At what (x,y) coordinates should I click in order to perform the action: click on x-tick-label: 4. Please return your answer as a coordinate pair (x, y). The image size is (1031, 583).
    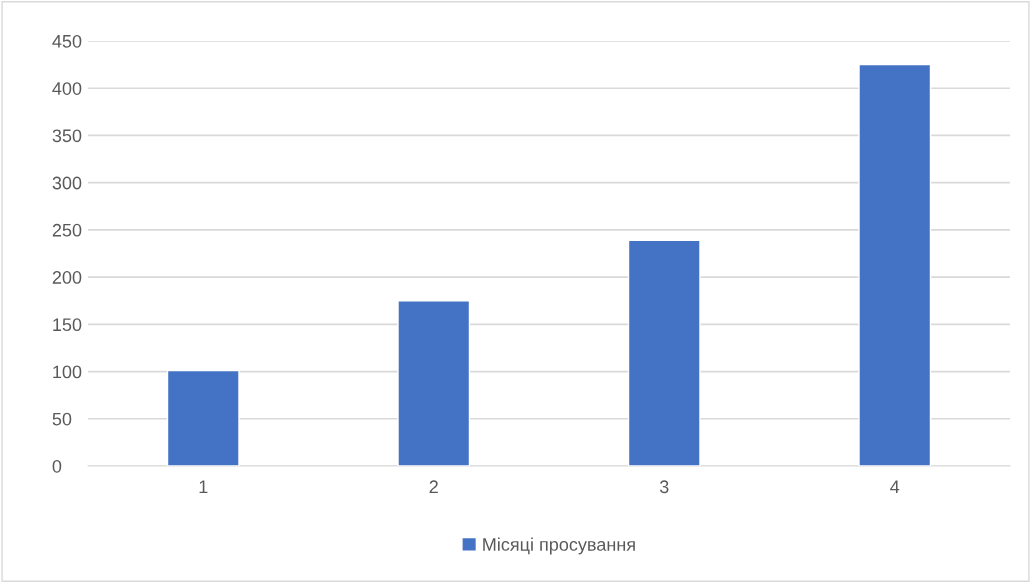
    Looking at the image, I should click on (895, 486).